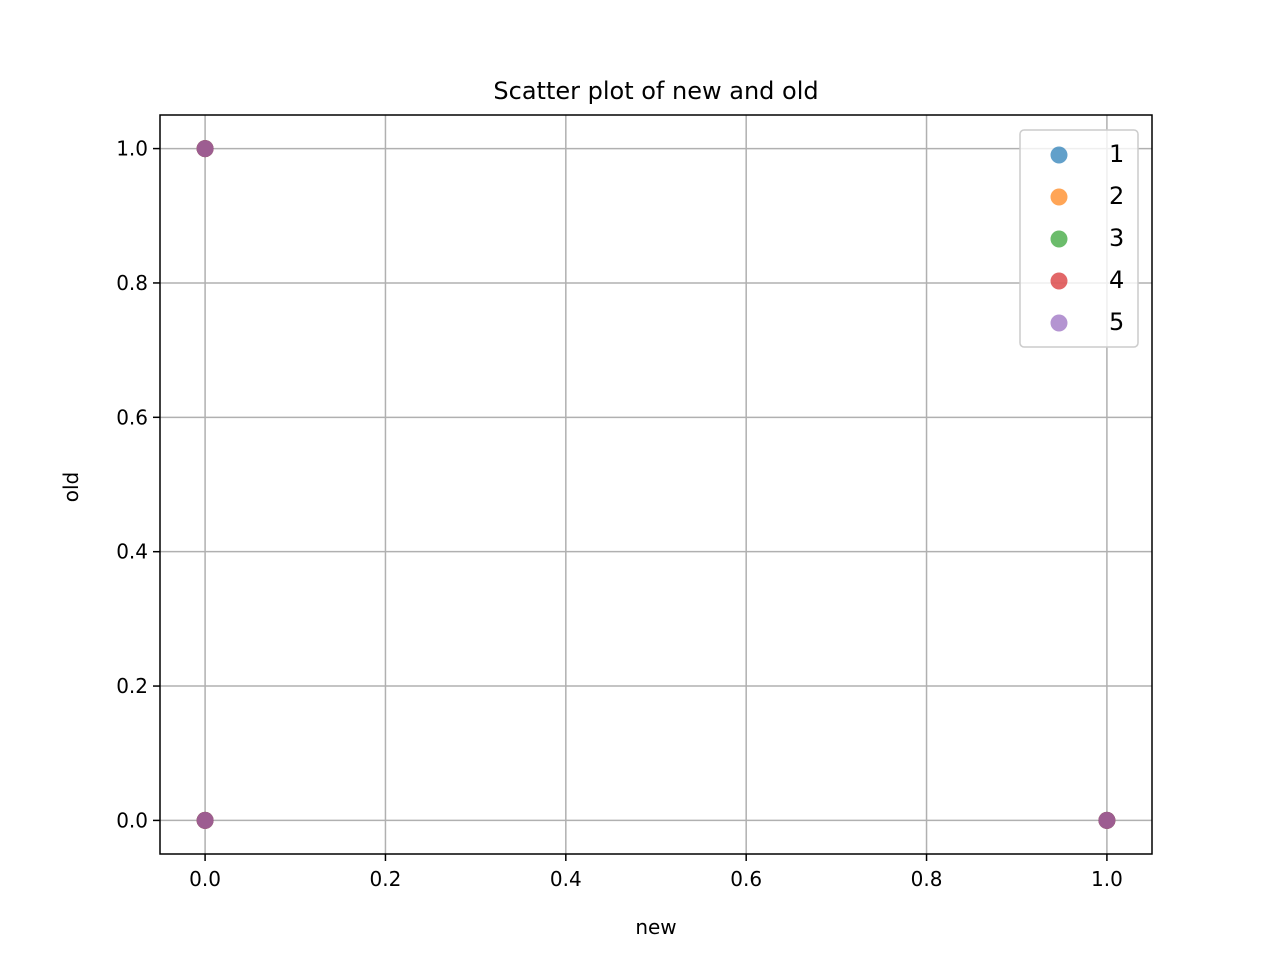 The height and width of the screenshot is (964, 1280). What do you see at coordinates (1116, 154) in the screenshot?
I see `legend-label: 1` at bounding box center [1116, 154].